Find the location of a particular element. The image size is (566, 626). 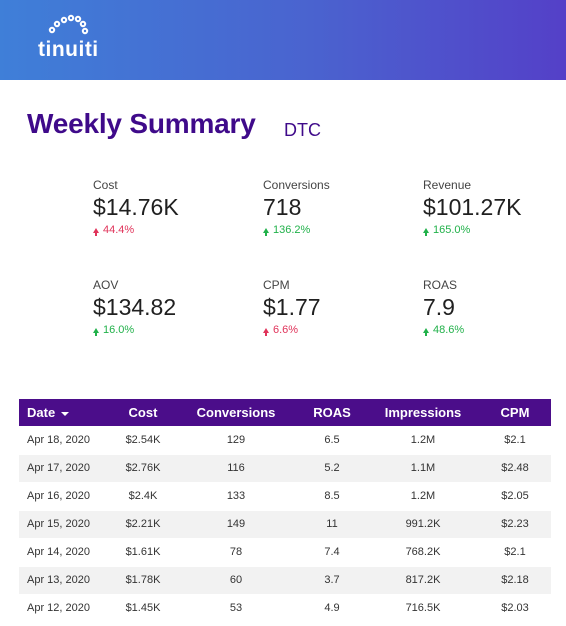

cell-roas: 8.5 is located at coordinates (332, 496).